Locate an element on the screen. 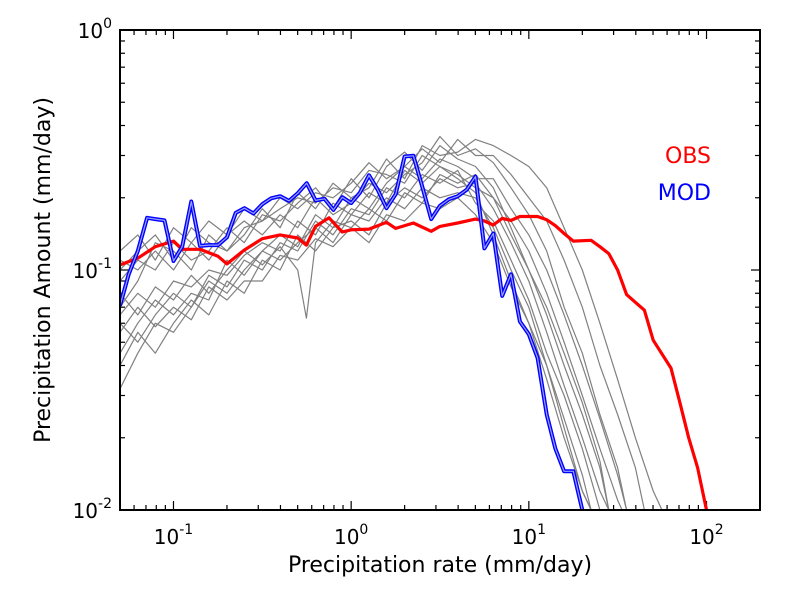 The image size is (800, 600). y-tick-label: 10⁻² is located at coordinates (92, 509).